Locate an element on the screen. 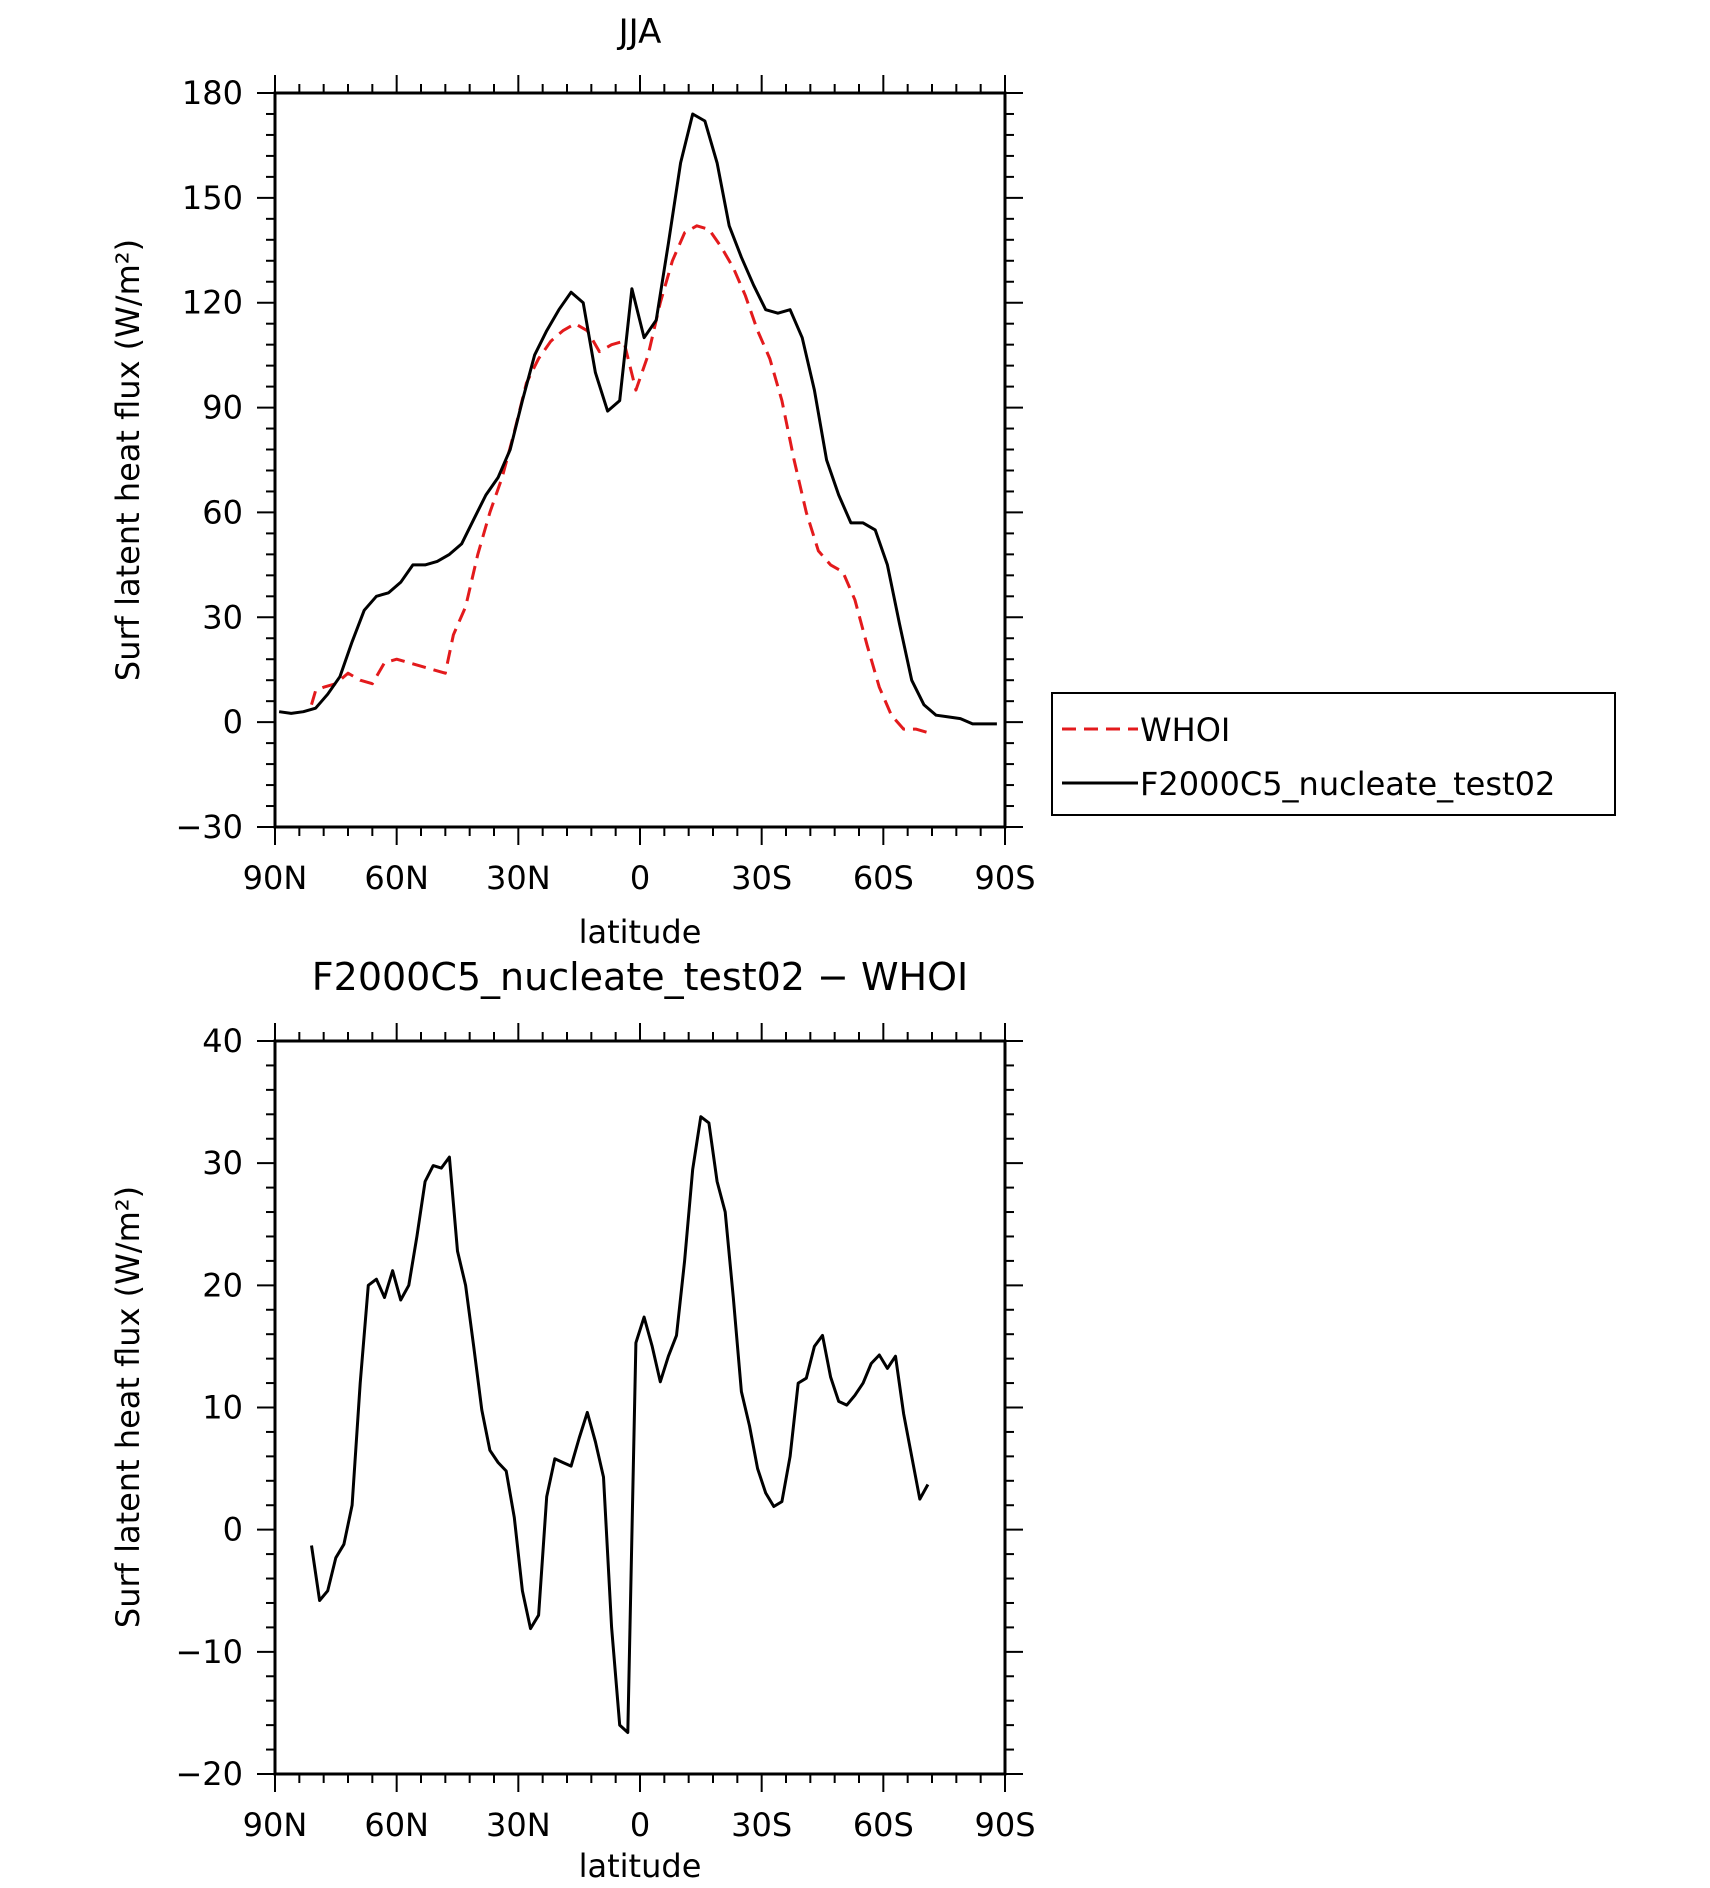 The height and width of the screenshot is (1888, 1710). top-panel-series is located at coordinates (637, 423).